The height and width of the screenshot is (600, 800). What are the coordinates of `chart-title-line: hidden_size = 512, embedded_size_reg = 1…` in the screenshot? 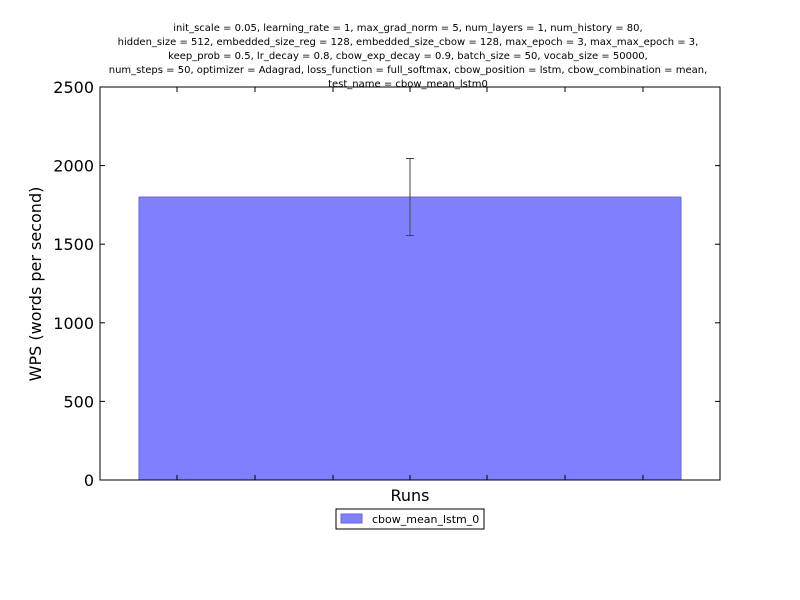 It's located at (408, 42).